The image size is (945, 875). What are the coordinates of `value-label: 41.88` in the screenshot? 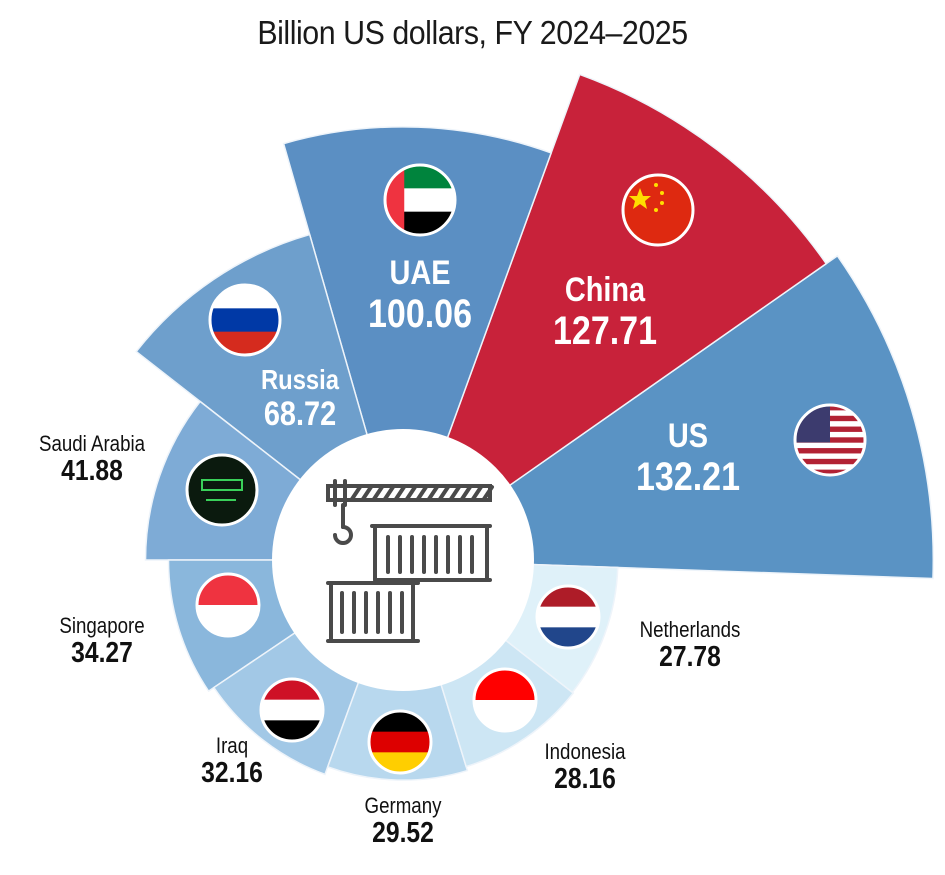 It's located at (92, 471).